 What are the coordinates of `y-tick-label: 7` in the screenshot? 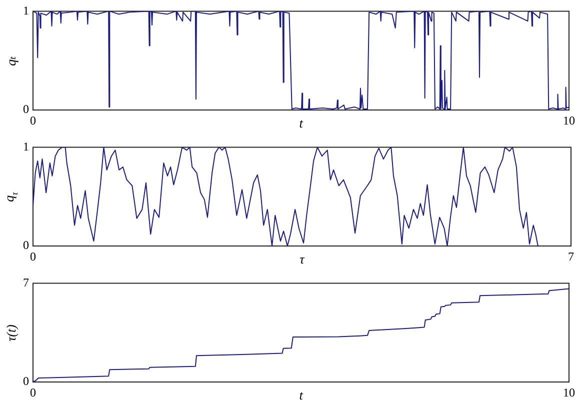 It's located at (26, 282).